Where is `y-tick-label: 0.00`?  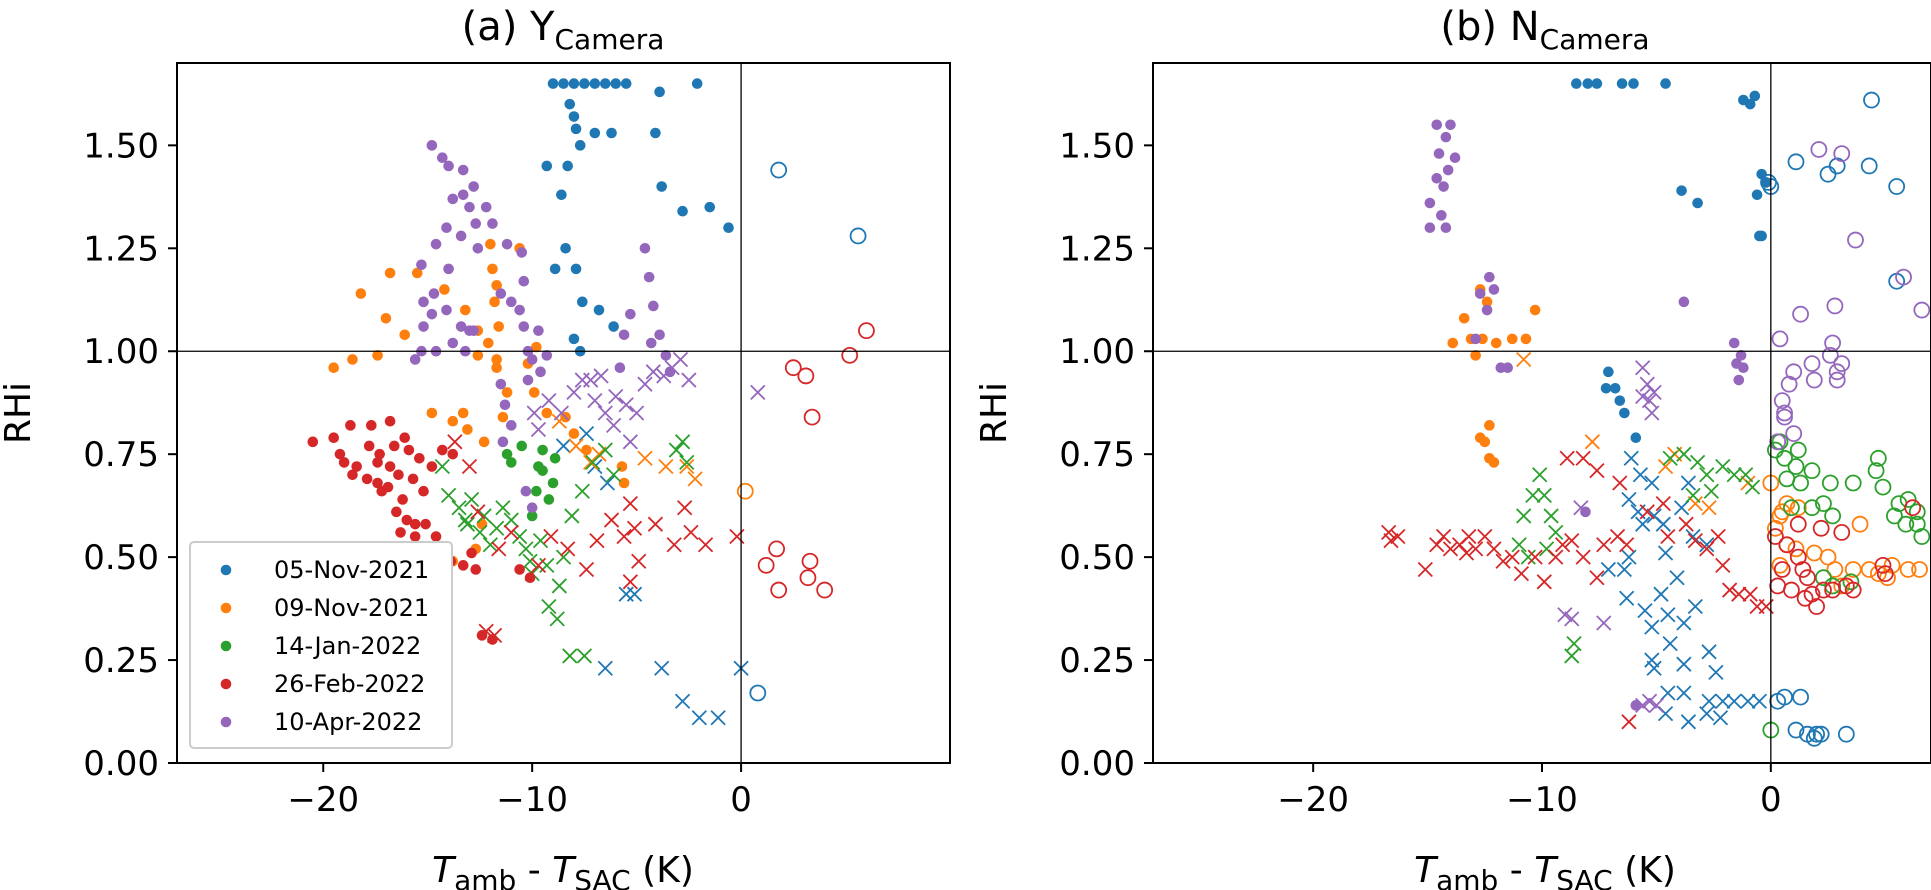
y-tick-label: 0.00 is located at coordinates (121, 764).